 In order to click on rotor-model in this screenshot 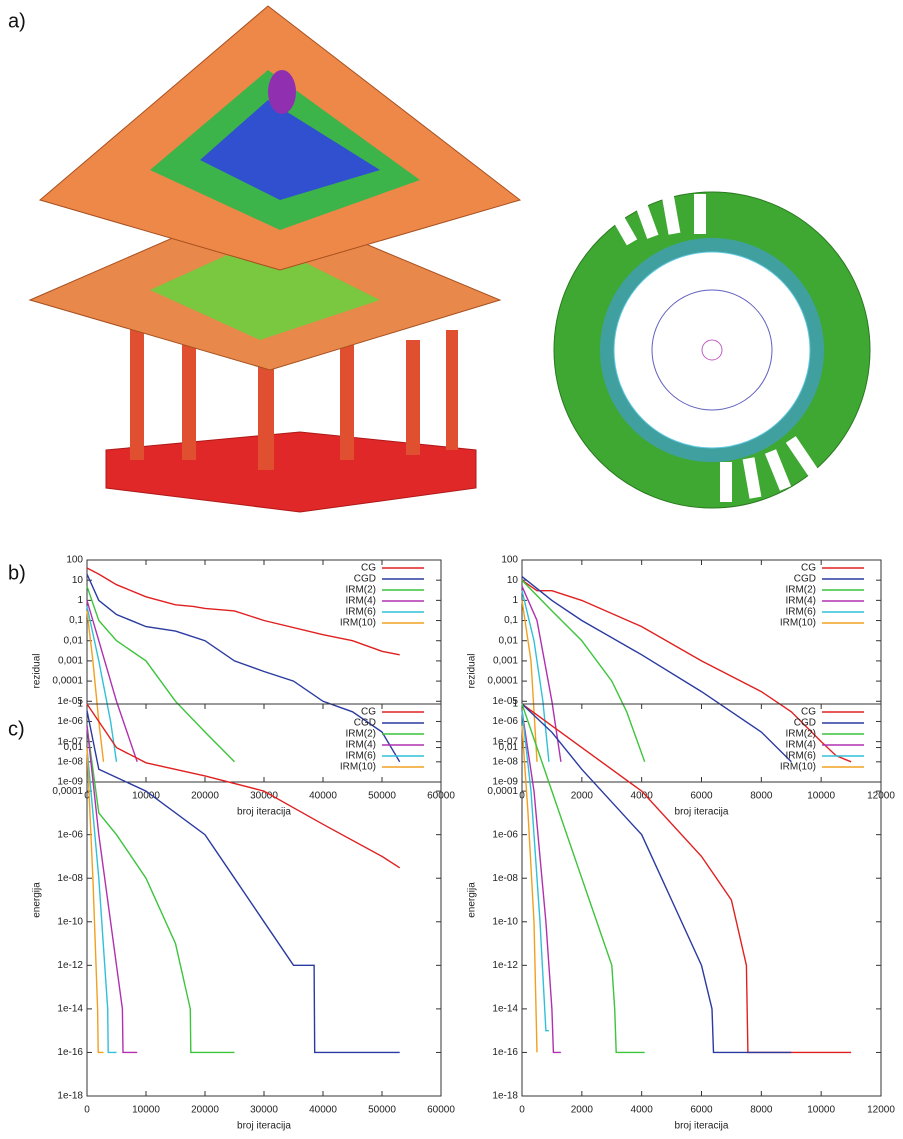, I will do `click(712, 350)`.